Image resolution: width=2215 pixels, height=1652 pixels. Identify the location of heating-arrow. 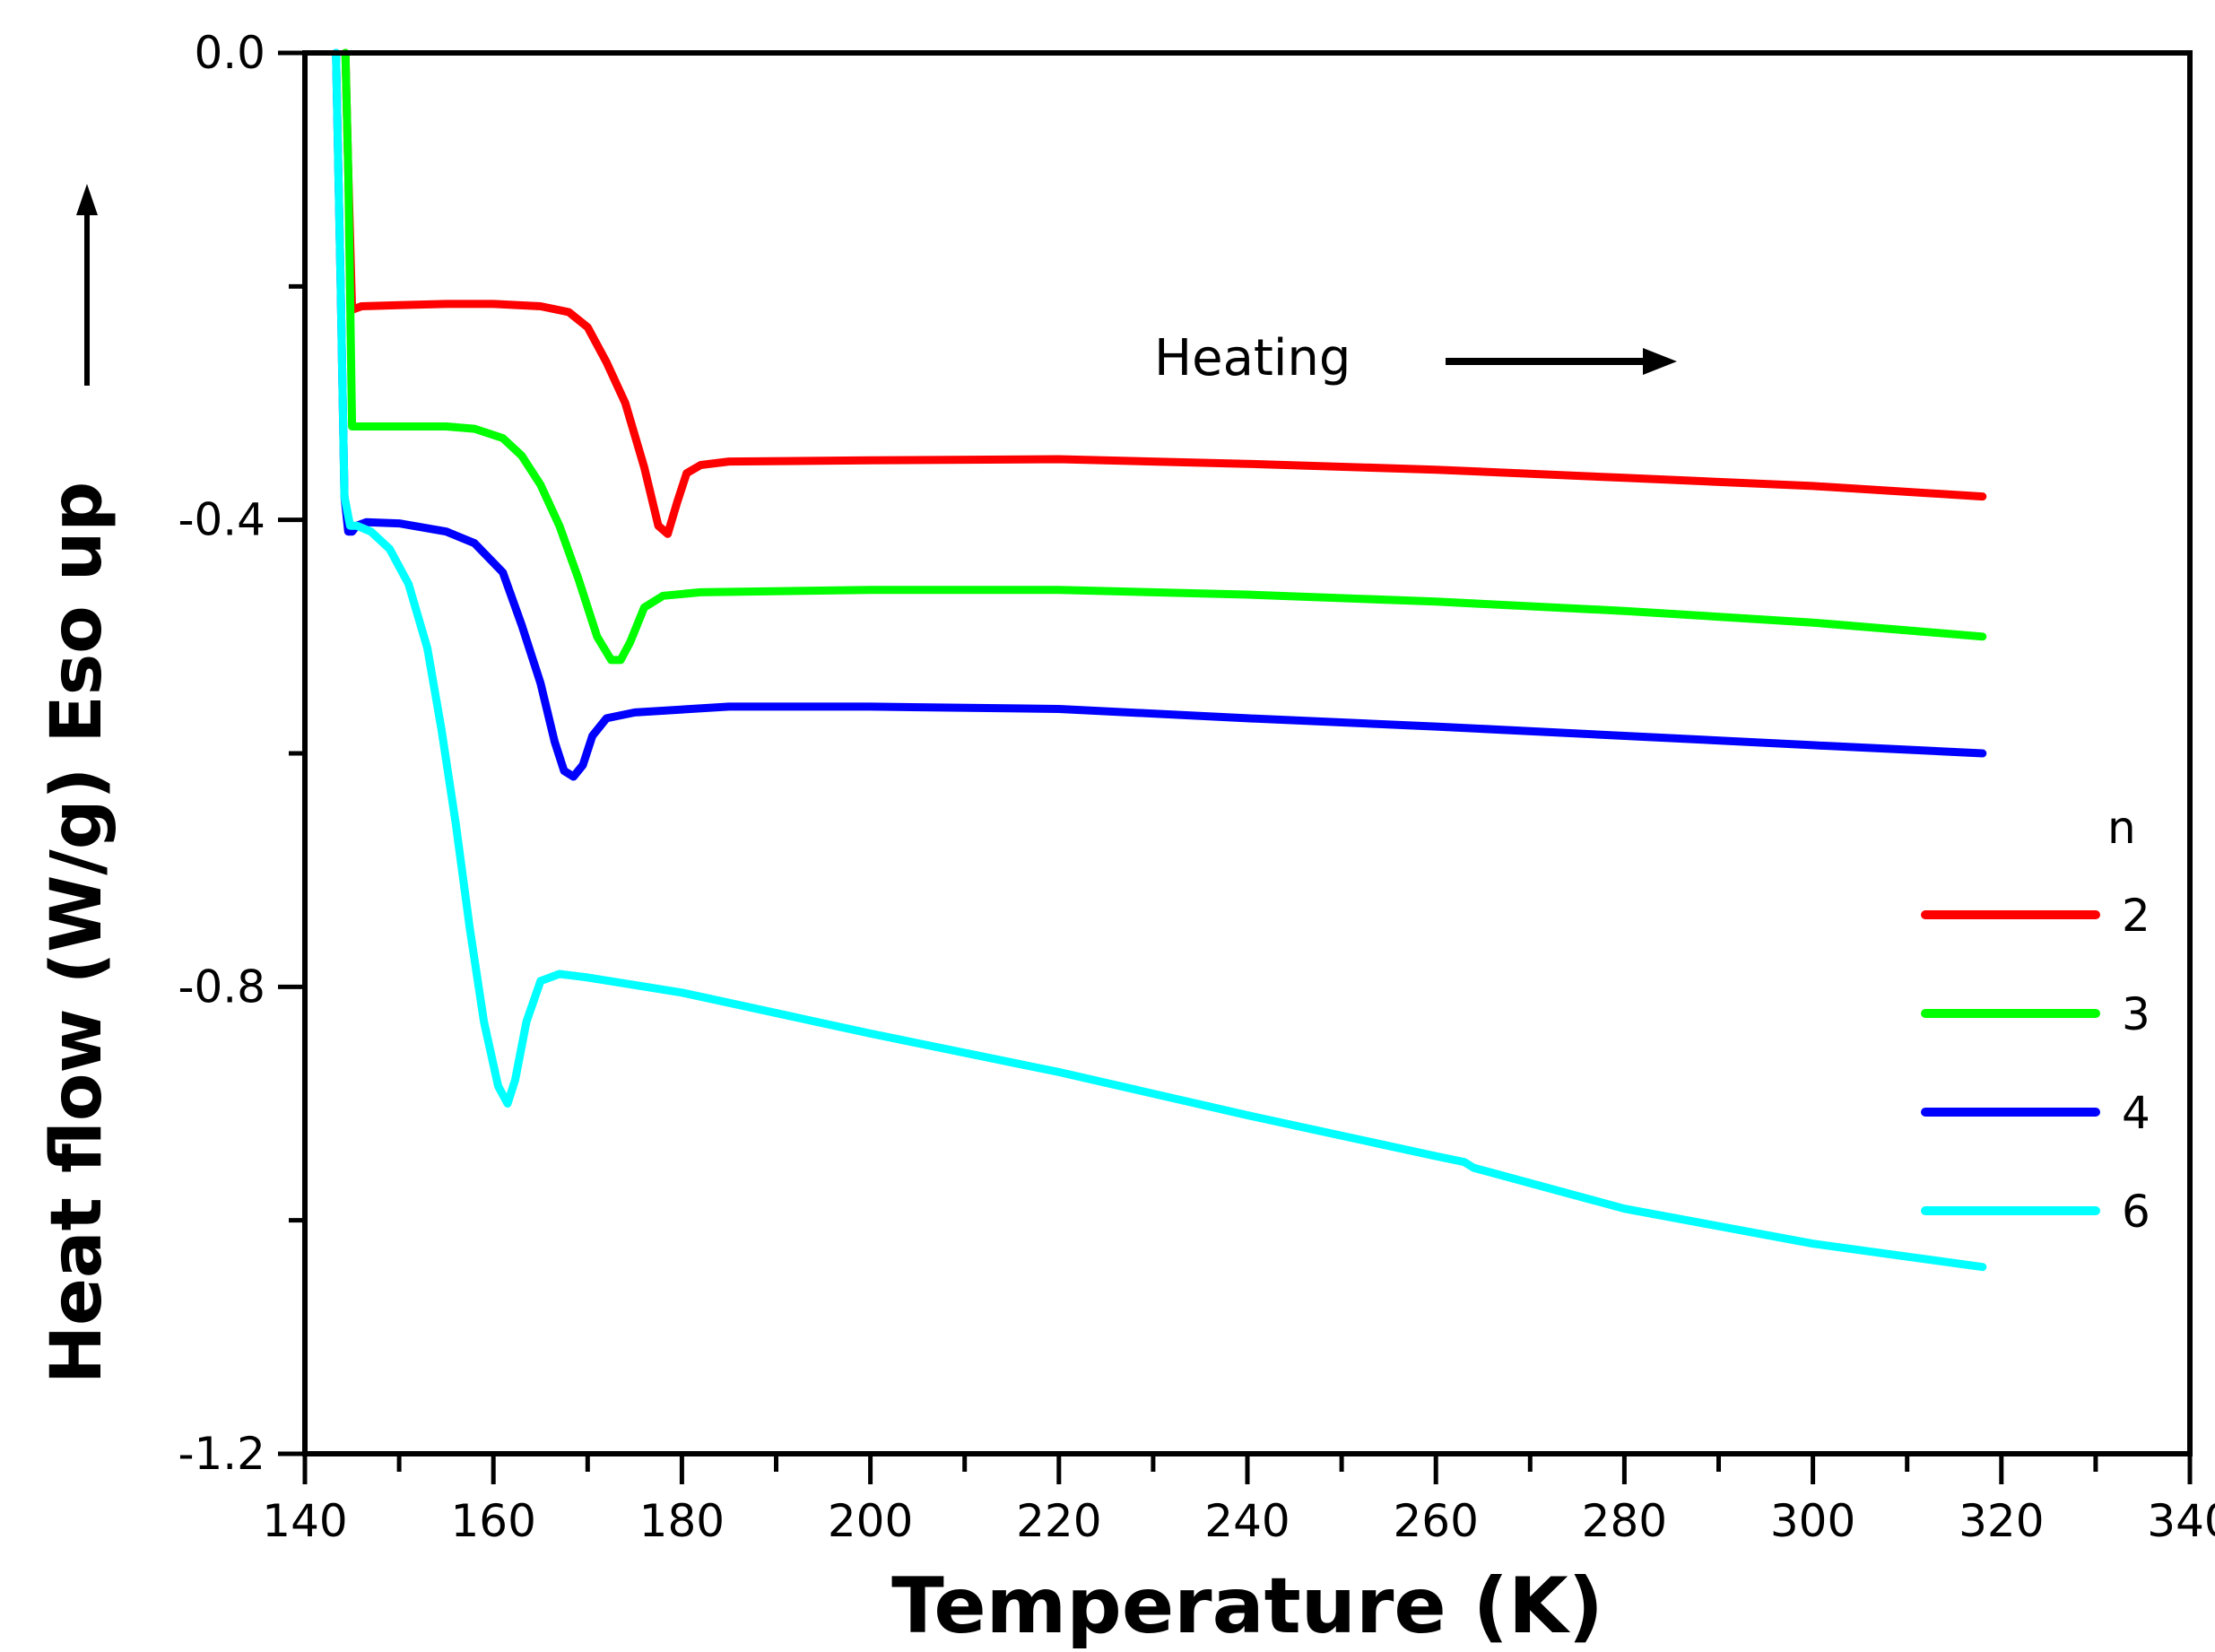
(1561, 361).